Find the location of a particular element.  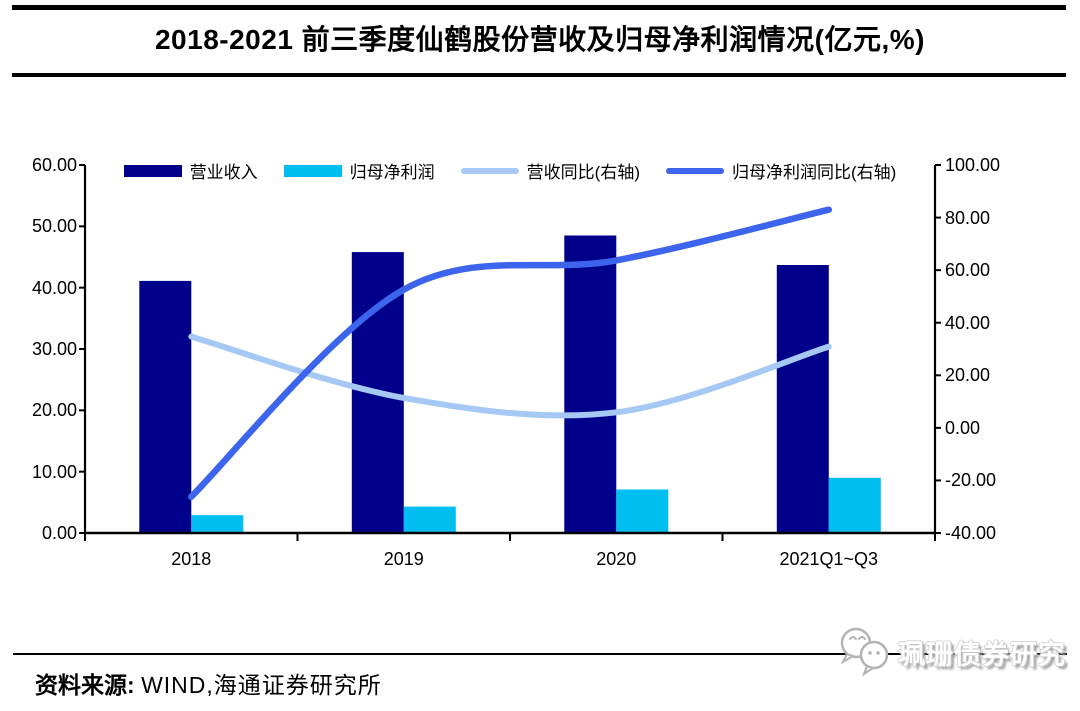

watermark: 珮珊债券研究 is located at coordinates (951, 652).